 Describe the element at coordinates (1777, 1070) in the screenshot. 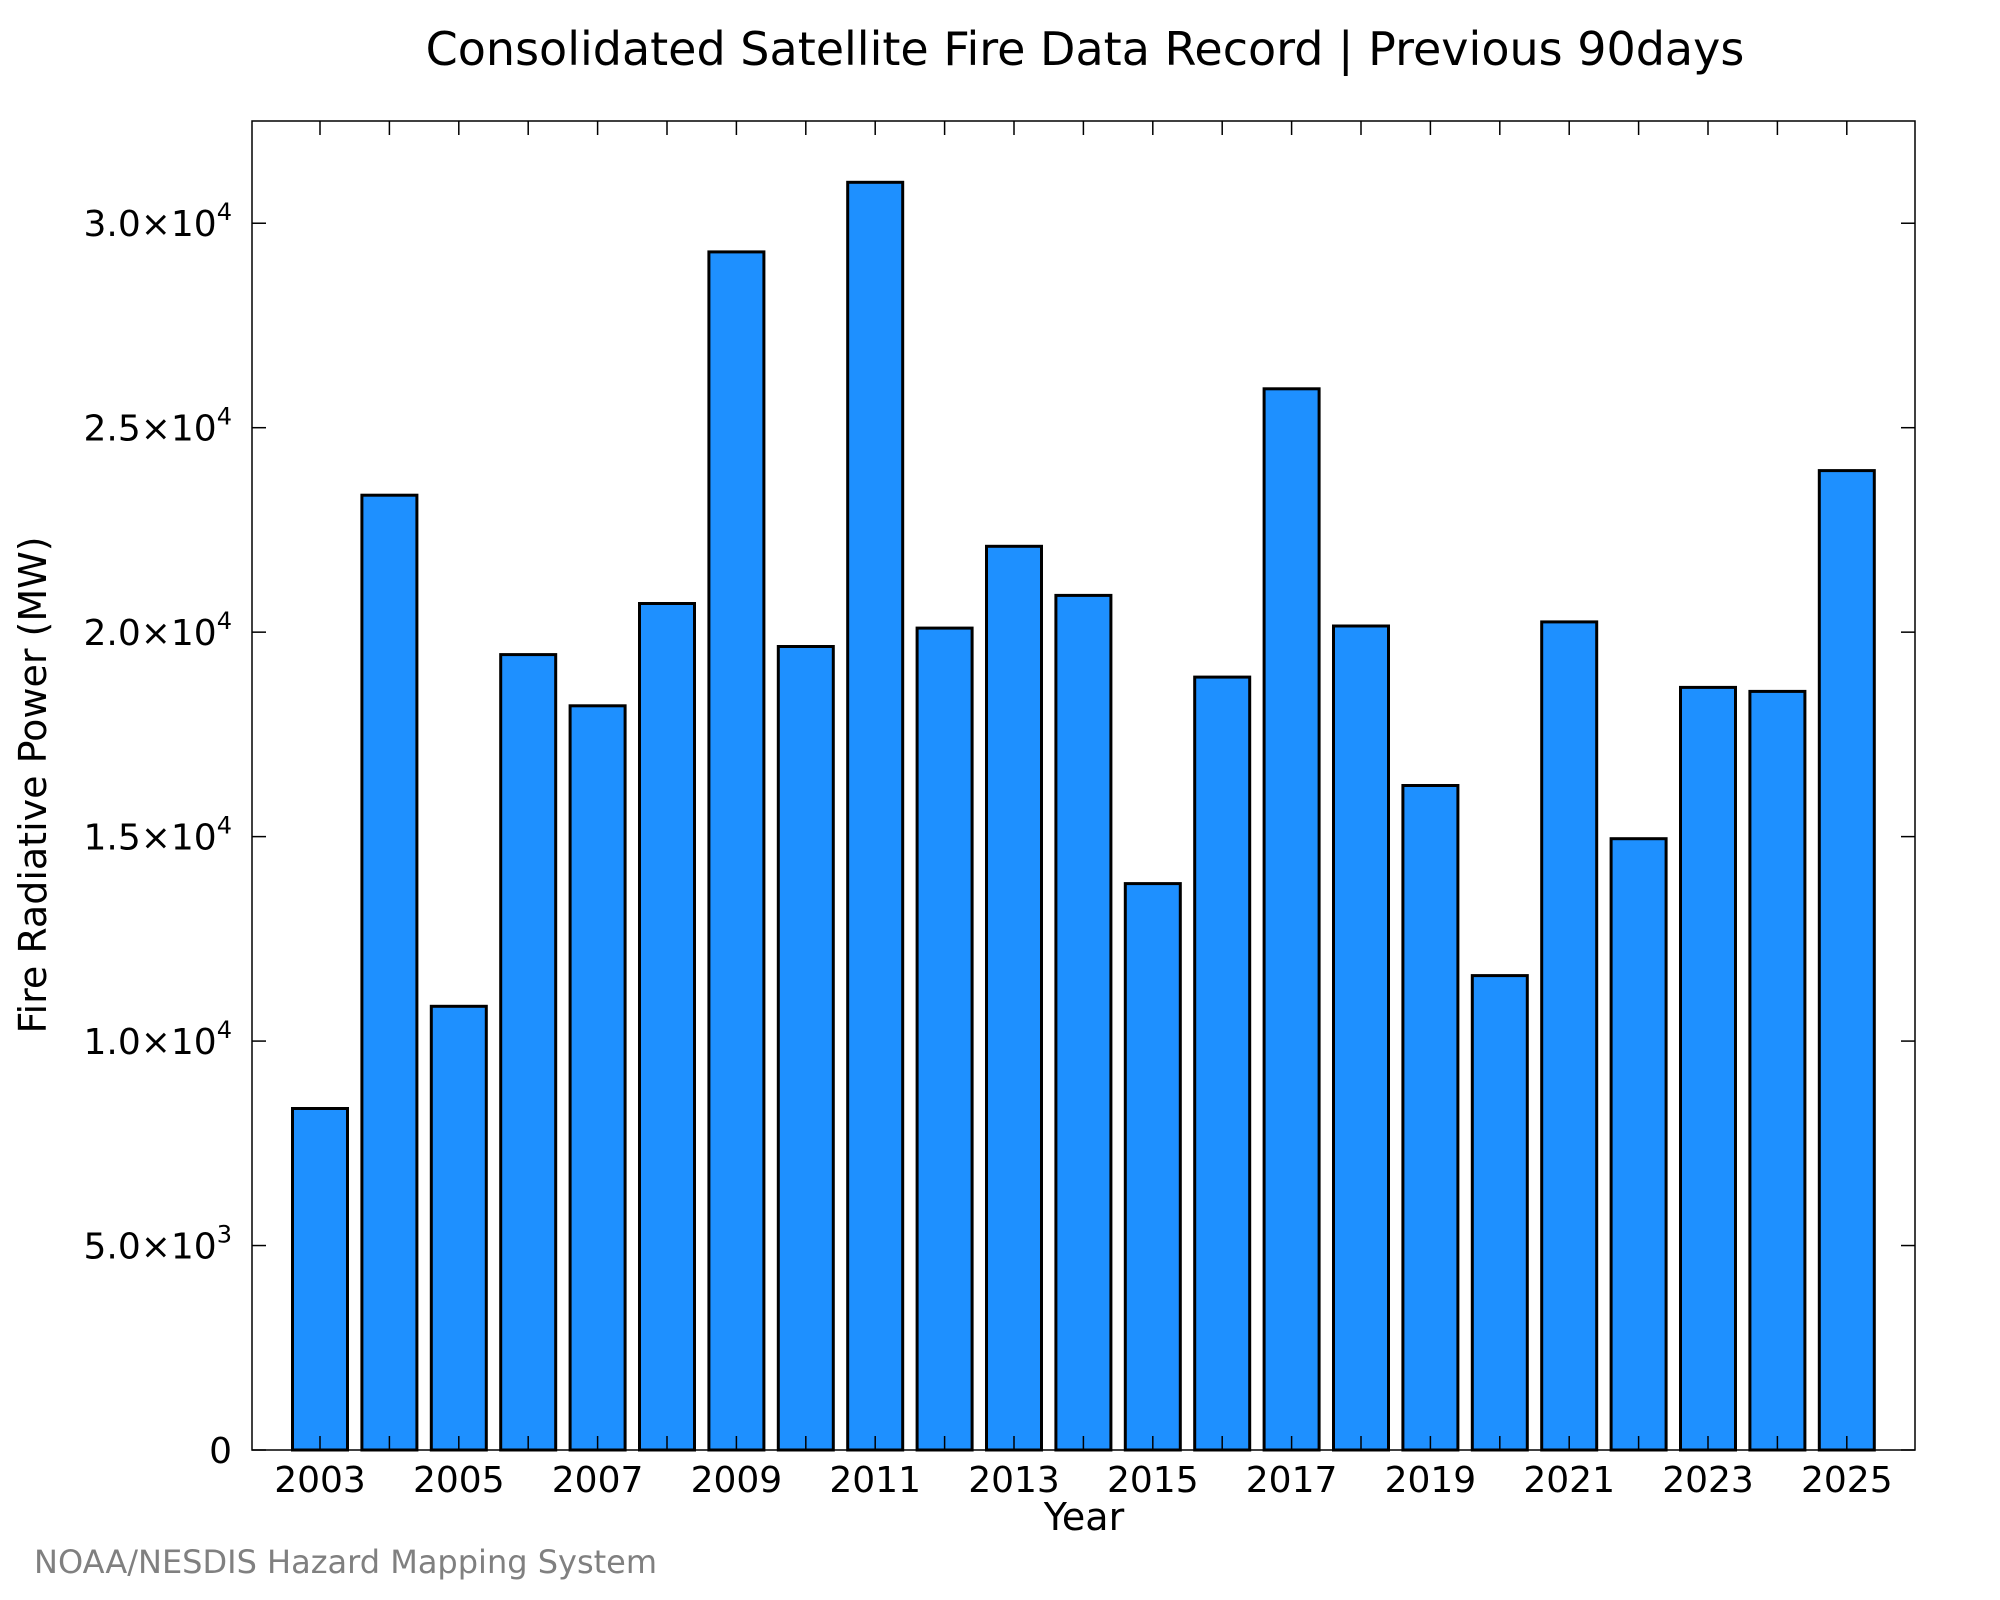

I see `bar-2024` at that location.